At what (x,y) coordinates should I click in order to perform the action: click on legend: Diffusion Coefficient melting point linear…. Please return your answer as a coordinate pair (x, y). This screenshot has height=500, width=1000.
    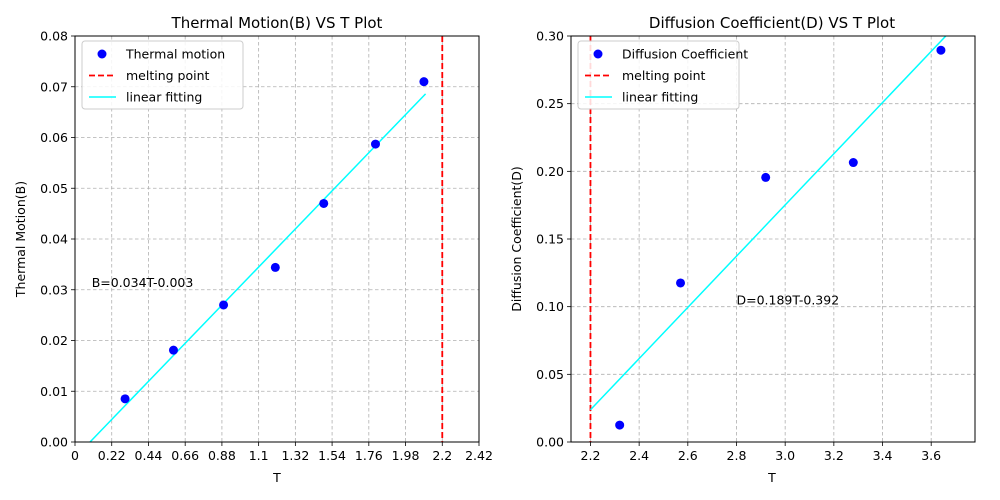
    Looking at the image, I should click on (662, 75).